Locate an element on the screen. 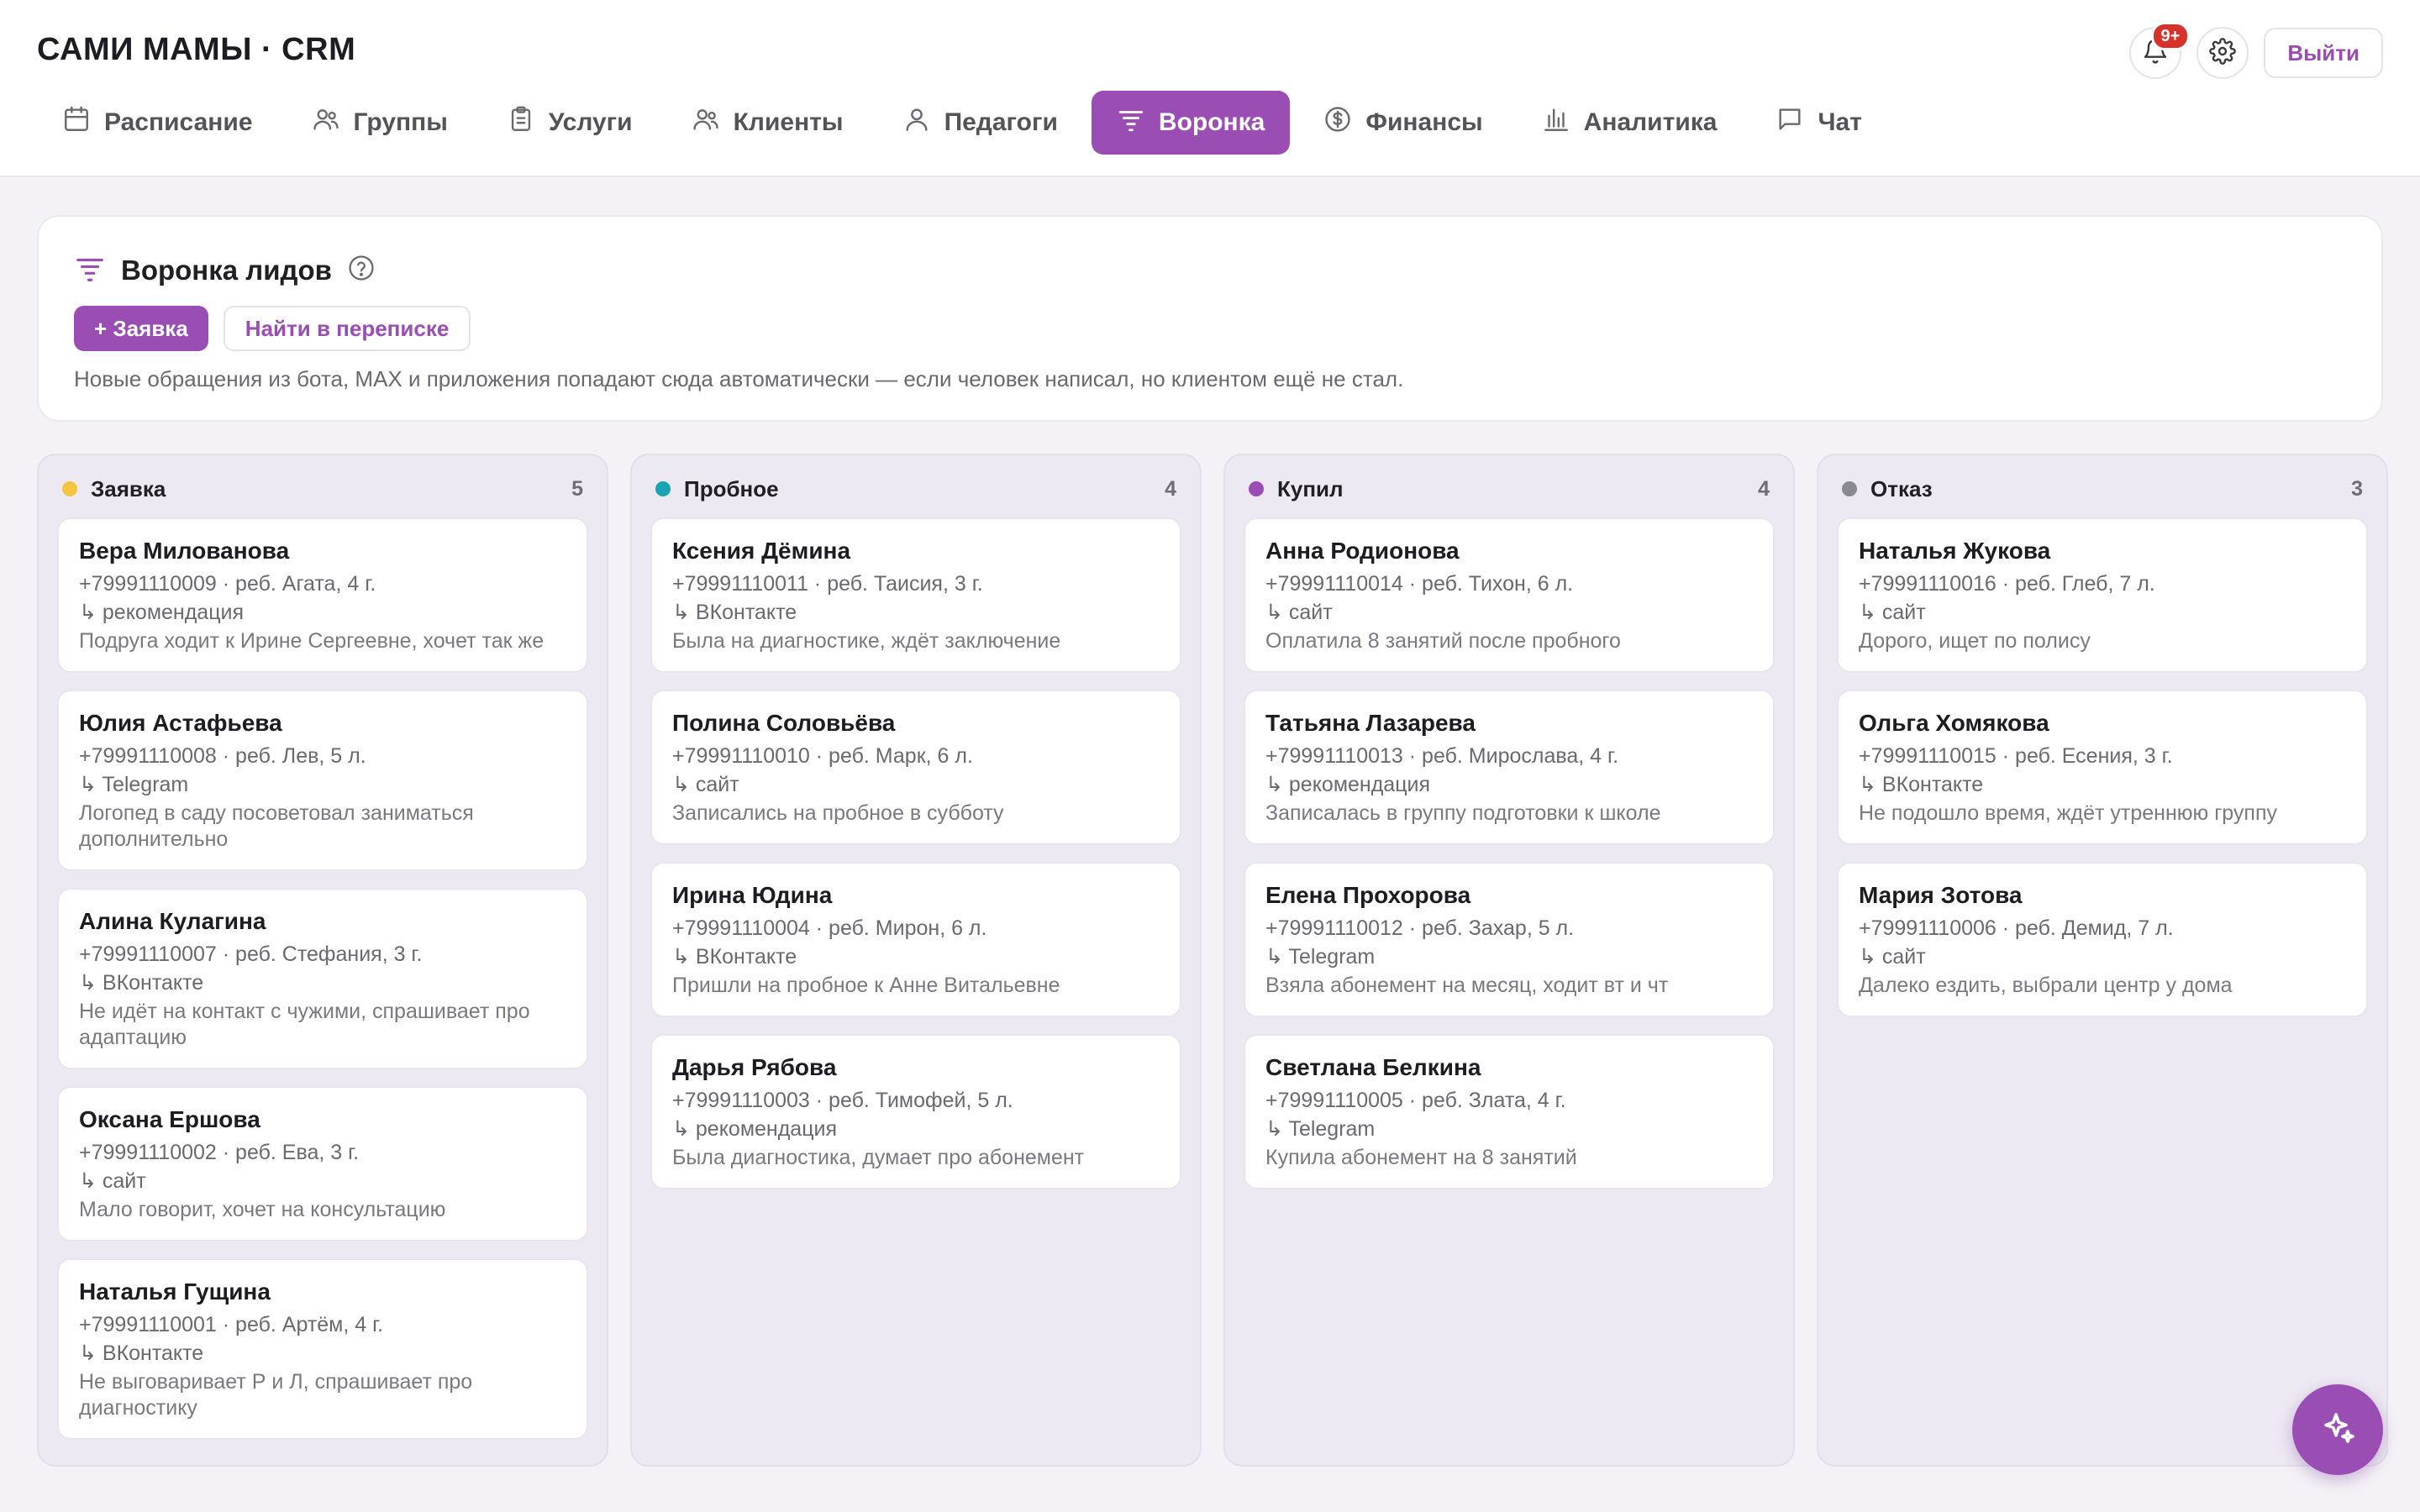  lead-info: +79991110014 · реб. Тихон, 6 л. is located at coordinates (1419, 584).